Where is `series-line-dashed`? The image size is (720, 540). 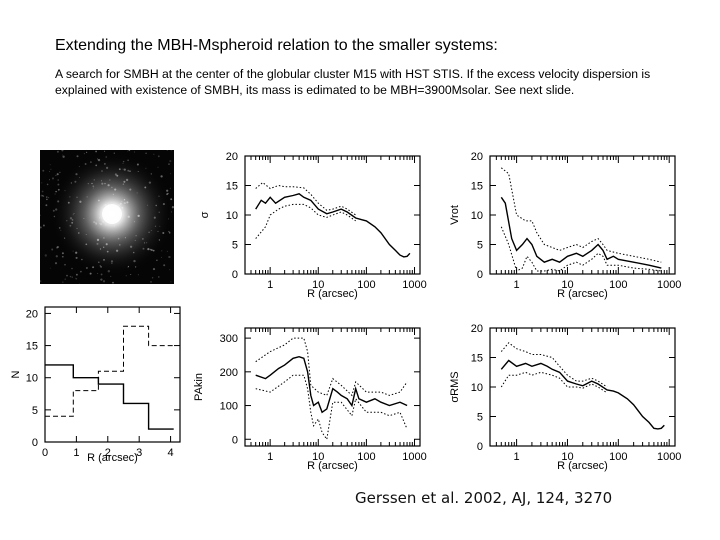 series-line-dashed is located at coordinates (109, 371).